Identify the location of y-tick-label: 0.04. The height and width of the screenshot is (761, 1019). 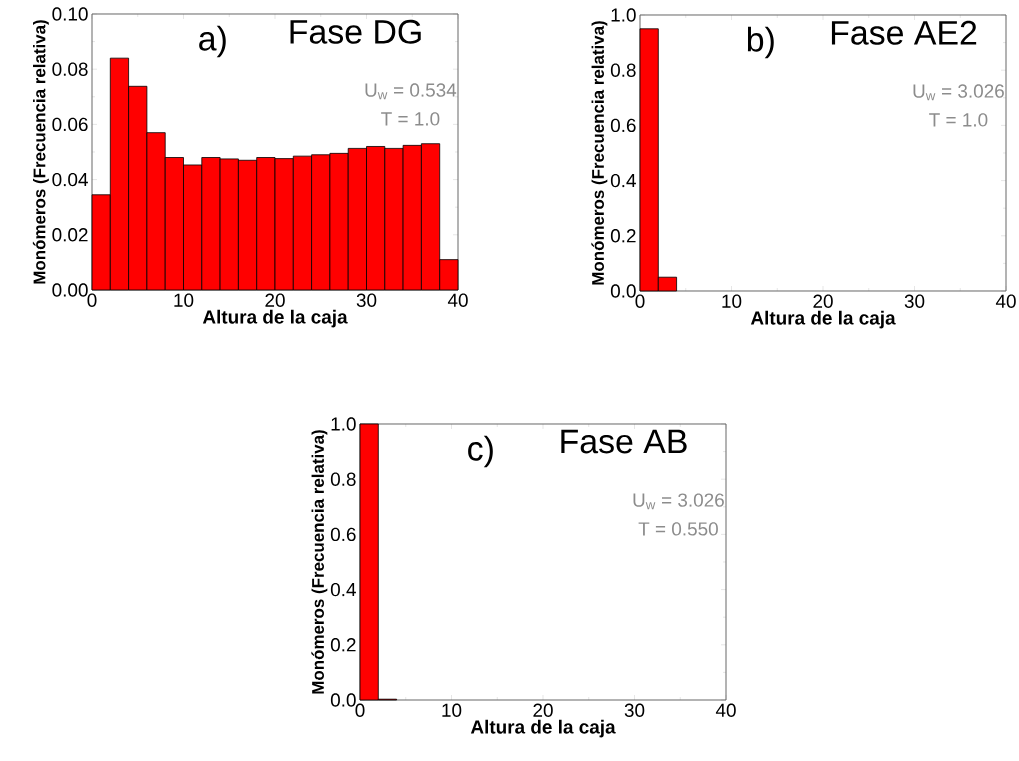
(70, 179).